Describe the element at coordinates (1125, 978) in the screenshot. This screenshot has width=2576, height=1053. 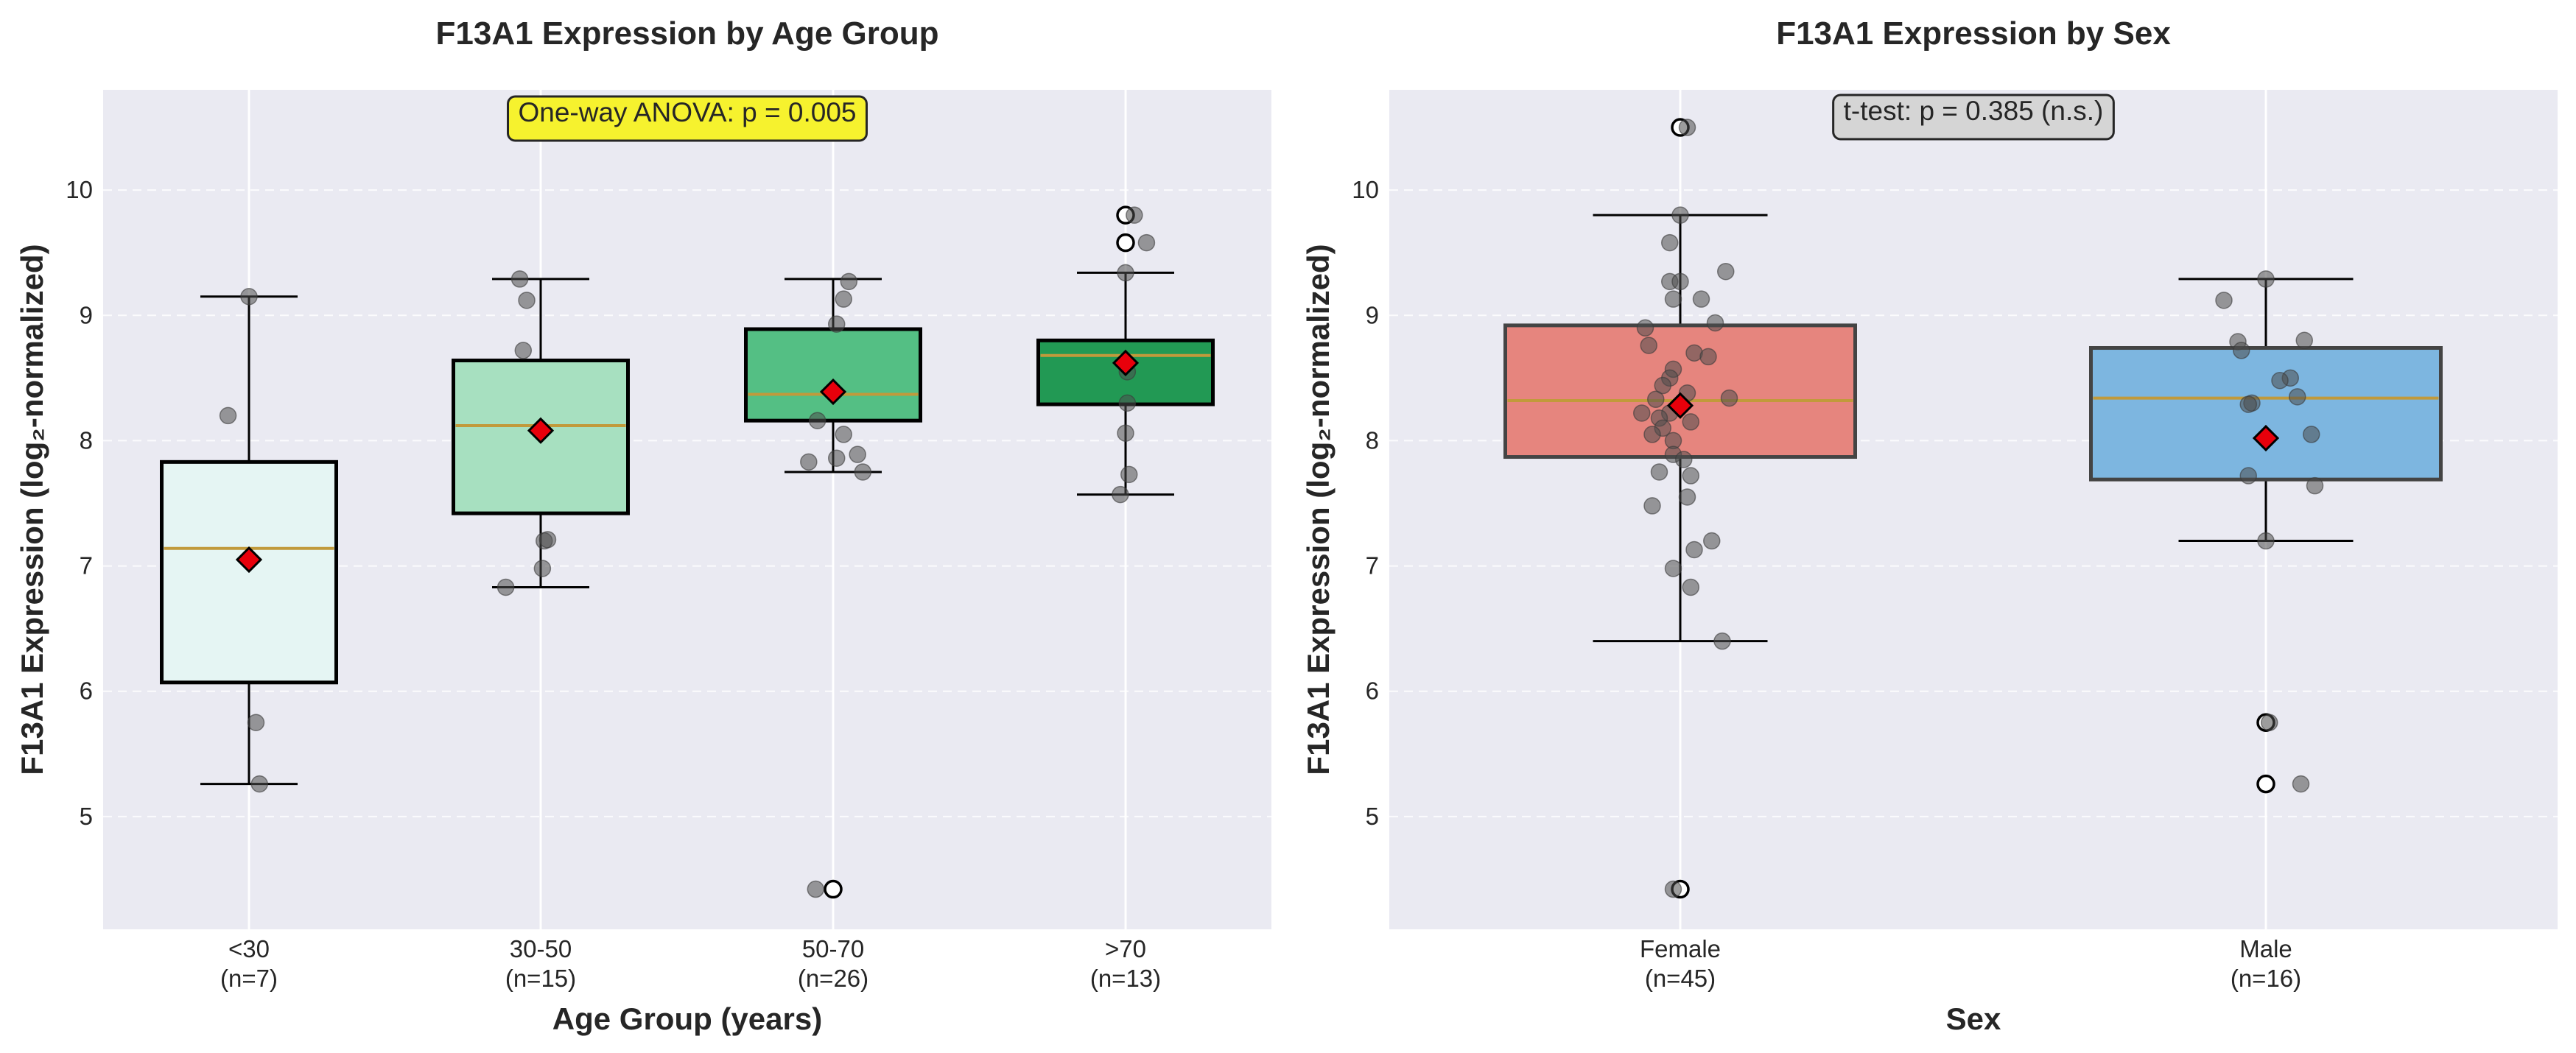
I see `x-tick-count: (n=13)` at that location.